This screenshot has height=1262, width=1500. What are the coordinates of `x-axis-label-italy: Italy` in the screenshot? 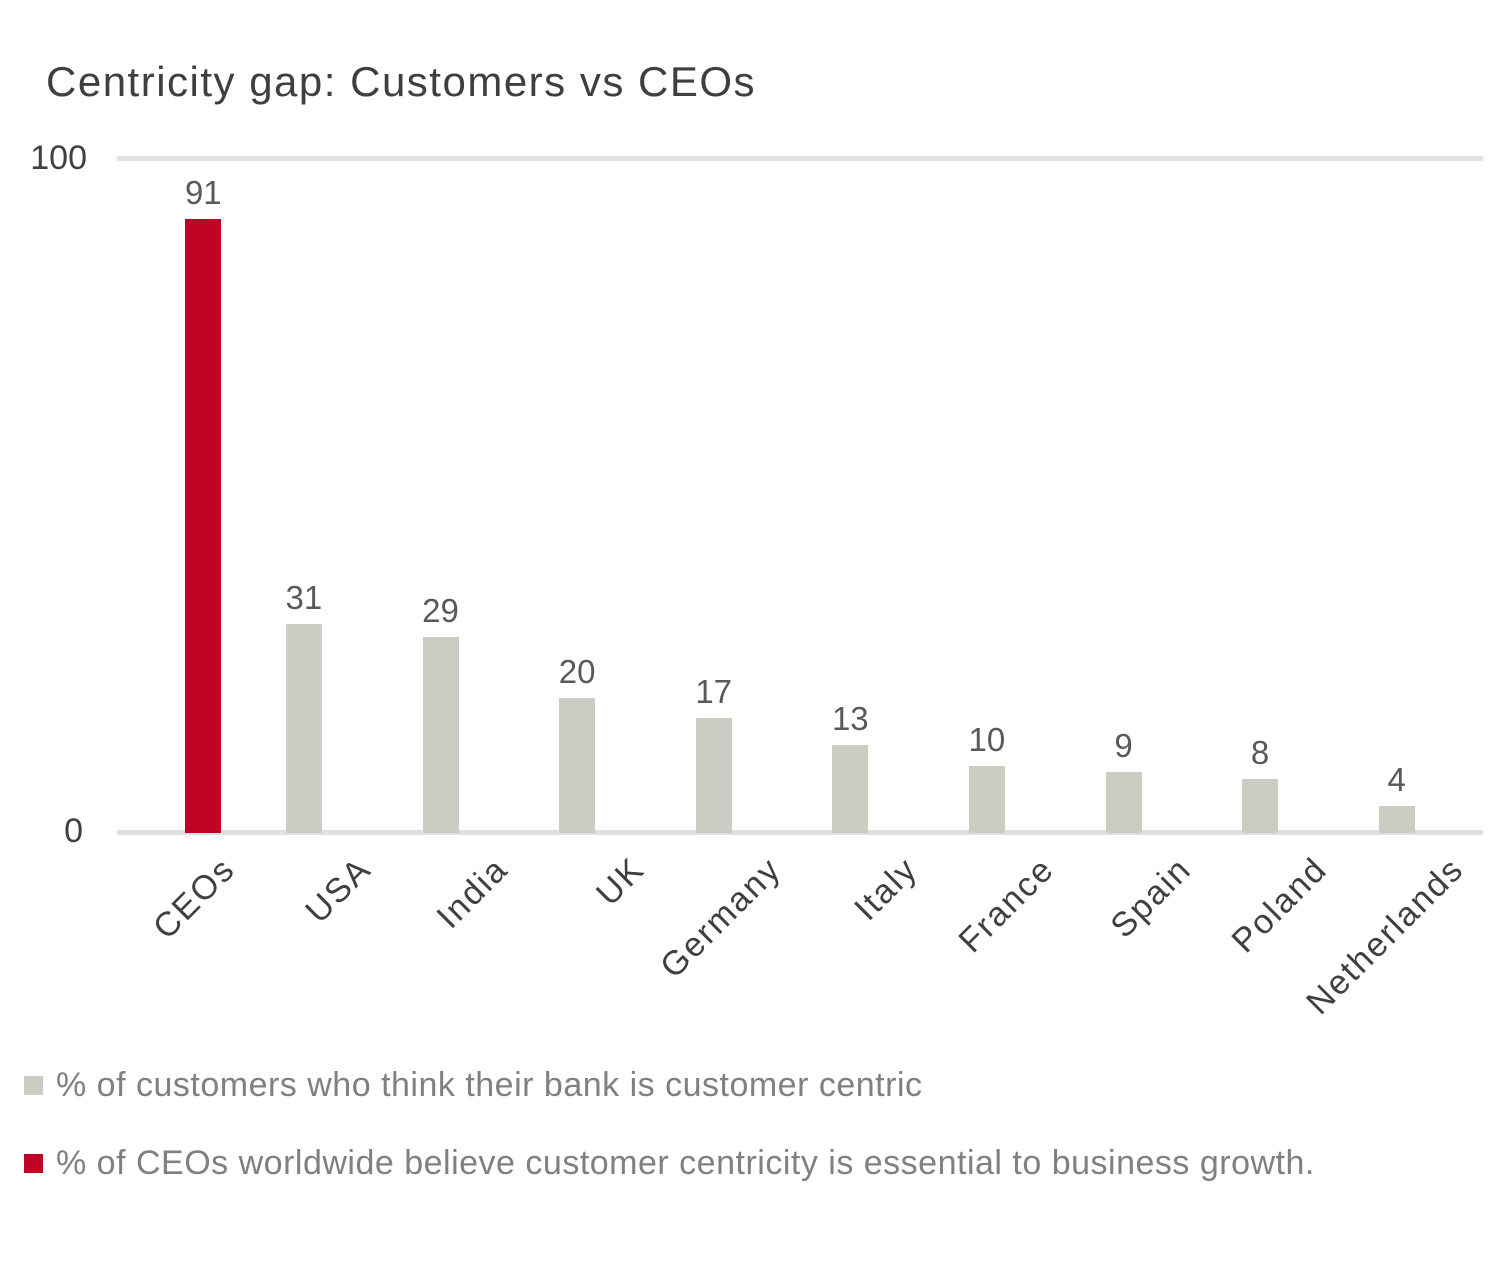 It's located at (886, 889).